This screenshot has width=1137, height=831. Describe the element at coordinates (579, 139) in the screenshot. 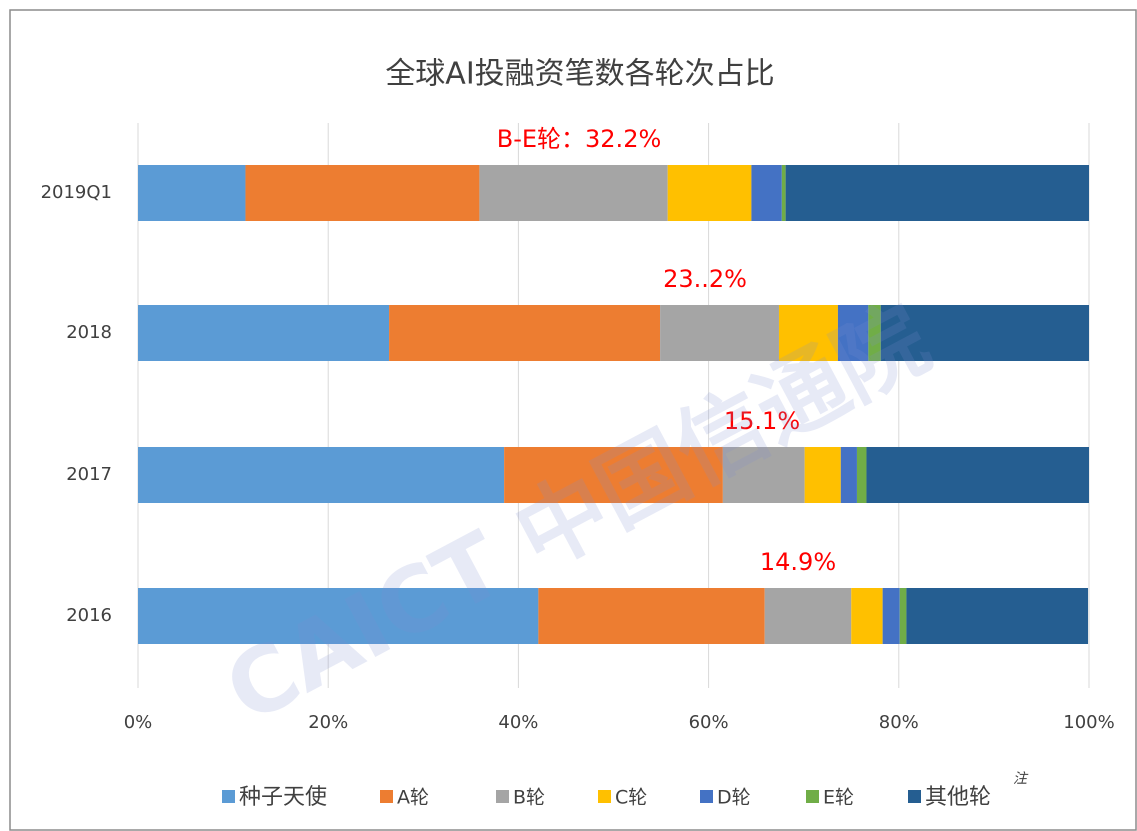

I see `annotation: B-E轮：32.2%` at that location.